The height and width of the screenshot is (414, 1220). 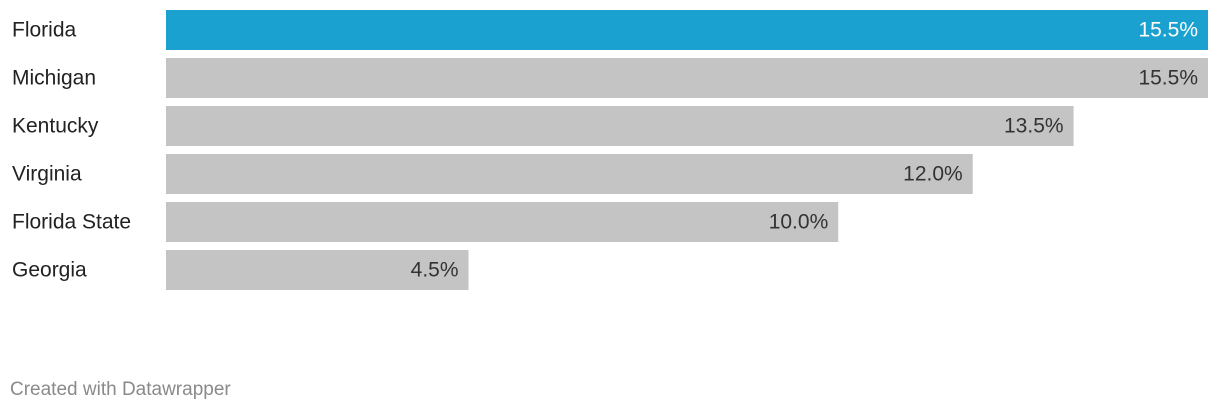 What do you see at coordinates (933, 174) in the screenshot?
I see `value-label: 12.0%` at bounding box center [933, 174].